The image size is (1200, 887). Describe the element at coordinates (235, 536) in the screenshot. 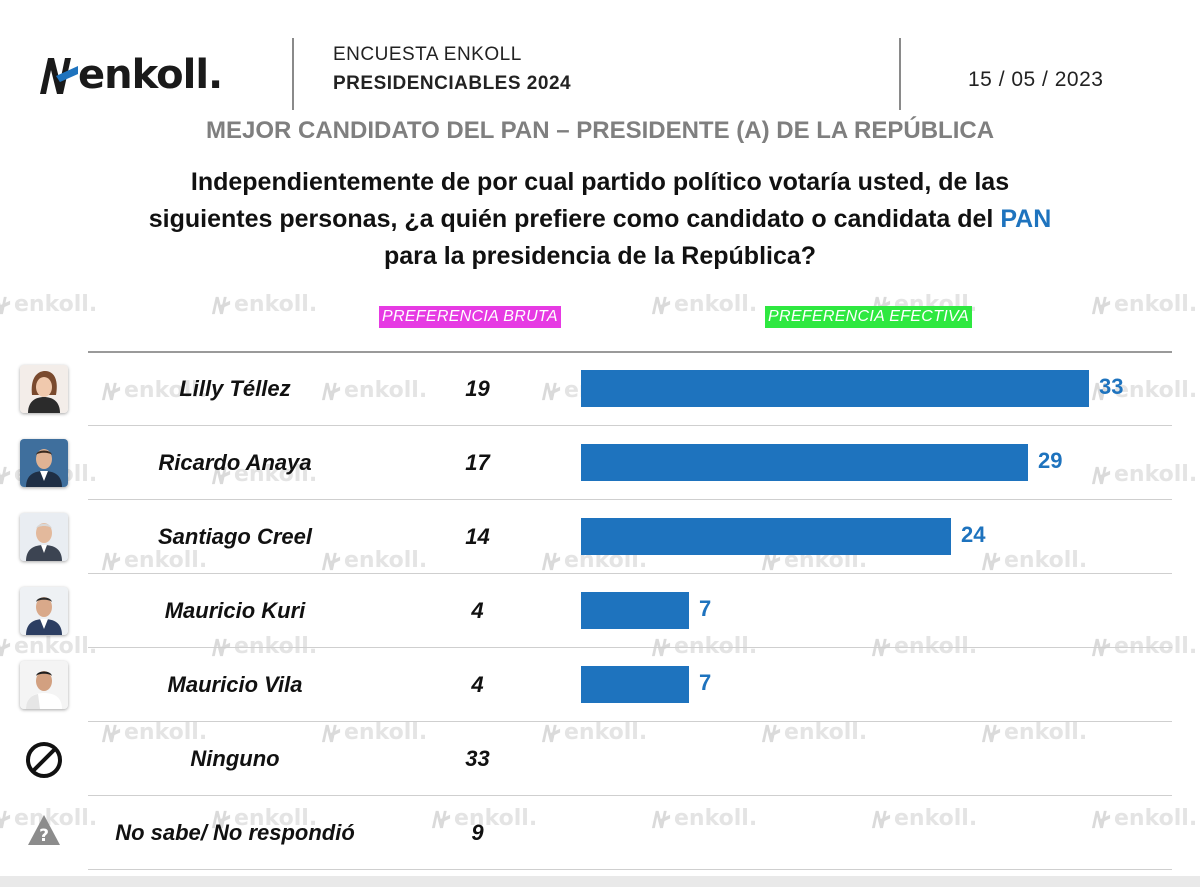

I see `category-label: Santiago Creel` at that location.